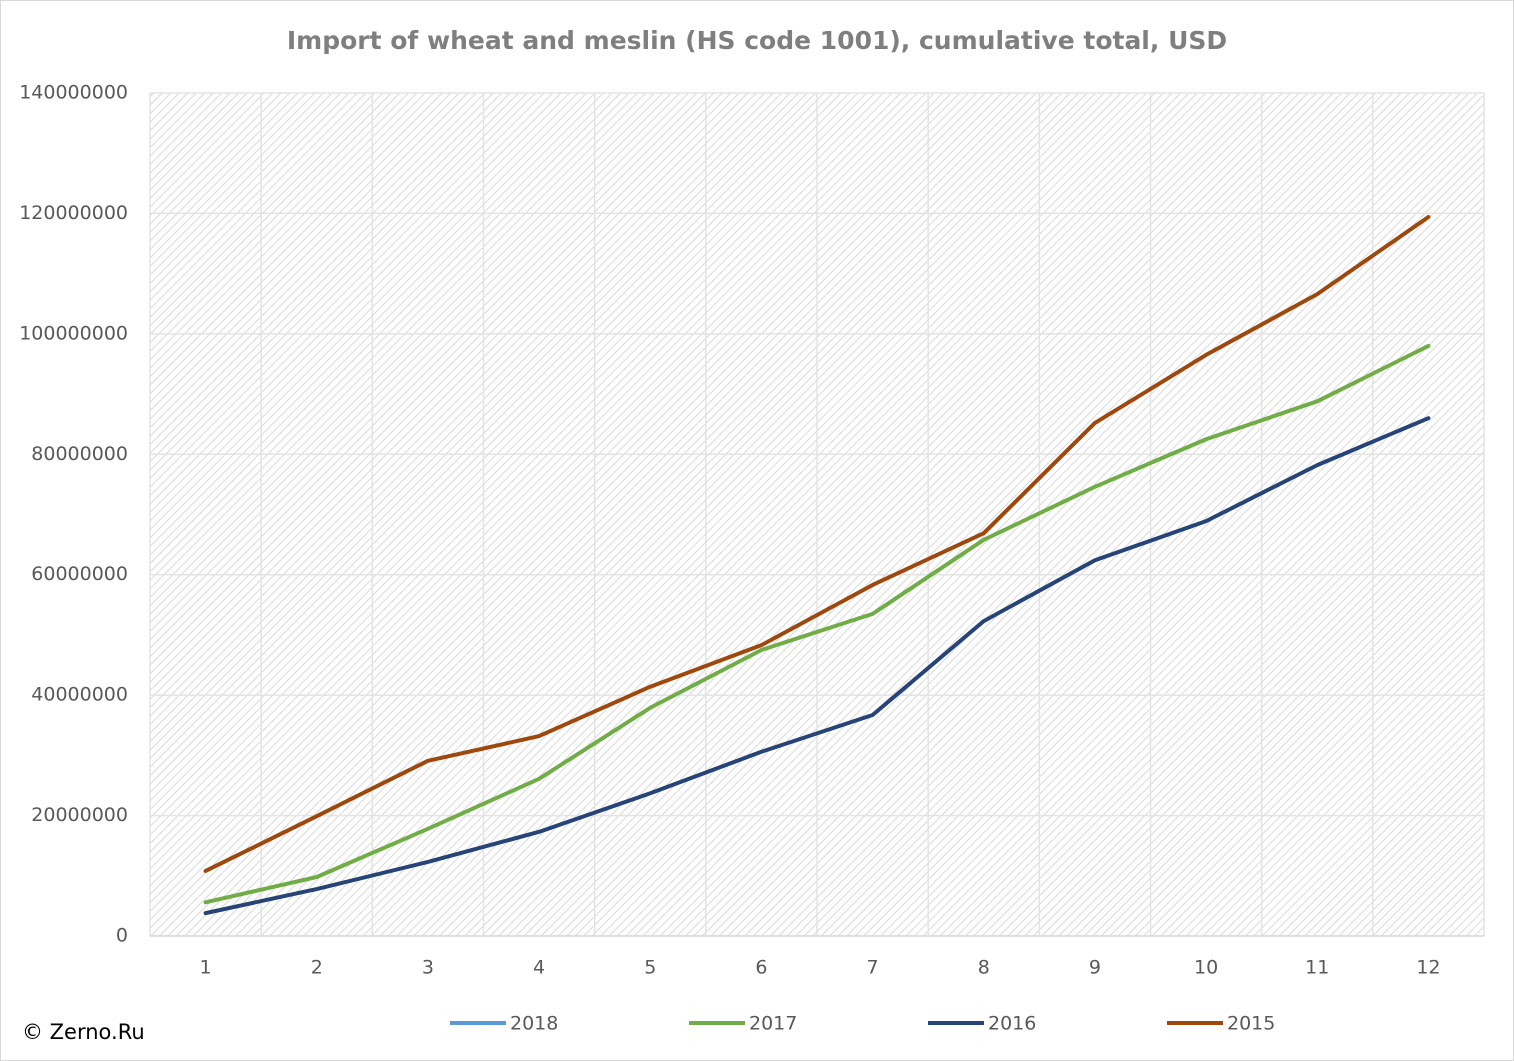  What do you see at coordinates (73, 93) in the screenshot?
I see `y-tick-label: 140000000` at bounding box center [73, 93].